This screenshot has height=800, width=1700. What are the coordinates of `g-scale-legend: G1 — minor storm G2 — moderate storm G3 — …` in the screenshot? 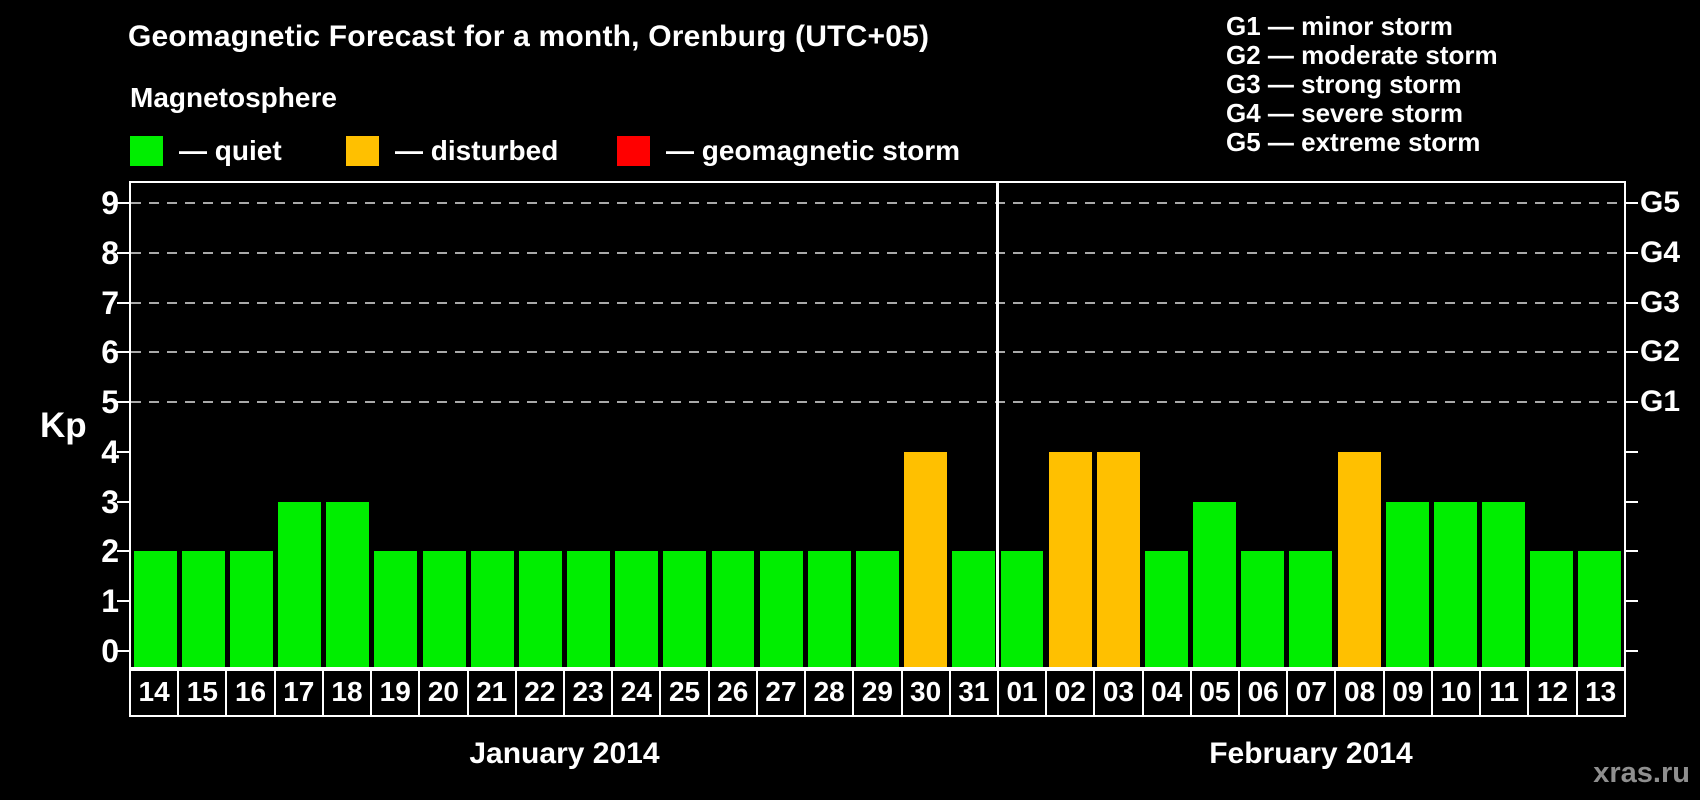 It's located at (1362, 84).